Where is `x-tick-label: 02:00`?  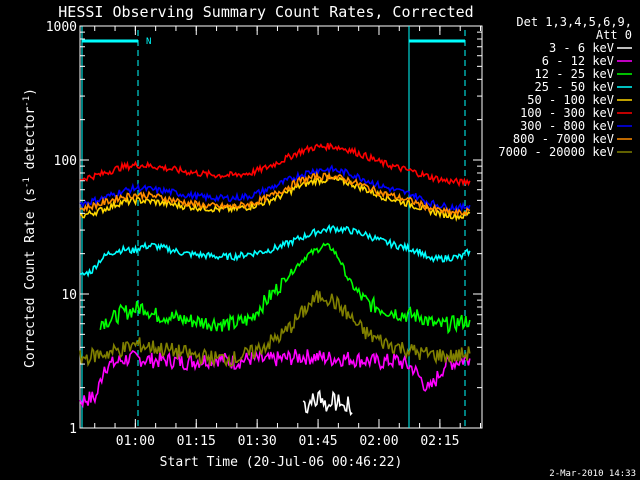
x-tick-label: 02:00 is located at coordinates (378, 441).